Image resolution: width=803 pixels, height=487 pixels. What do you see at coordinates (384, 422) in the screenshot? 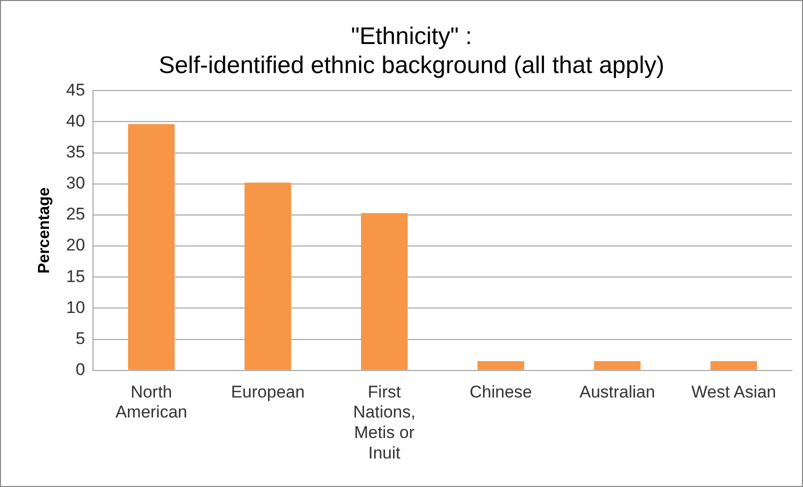
I see `x-tick-label: First Nations, Metis or Inuit` at bounding box center [384, 422].